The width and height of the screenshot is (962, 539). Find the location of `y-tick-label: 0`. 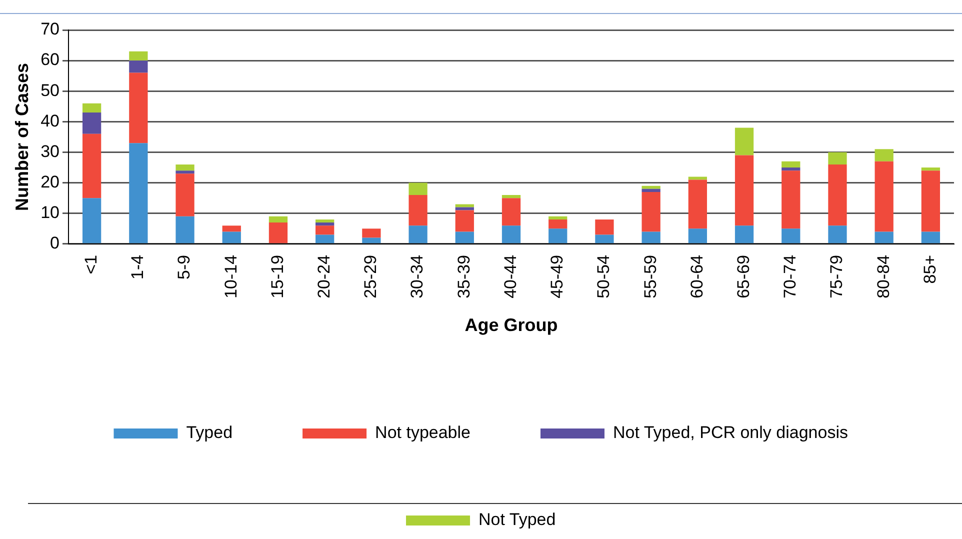

y-tick-label: 0 is located at coordinates (55, 243).